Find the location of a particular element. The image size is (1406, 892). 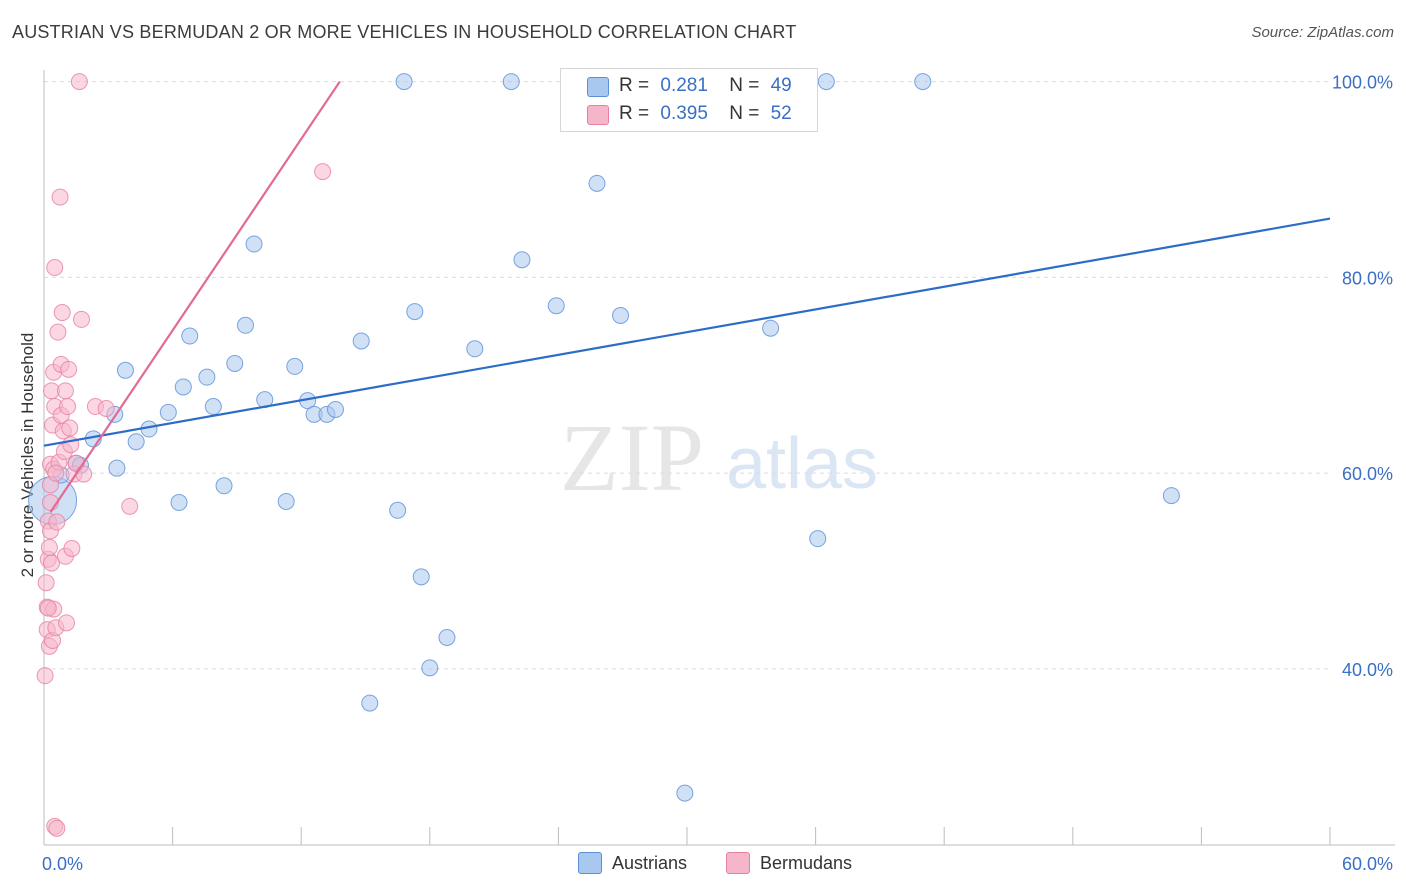

n-value-austrians: 49 is located at coordinates (781, 85).